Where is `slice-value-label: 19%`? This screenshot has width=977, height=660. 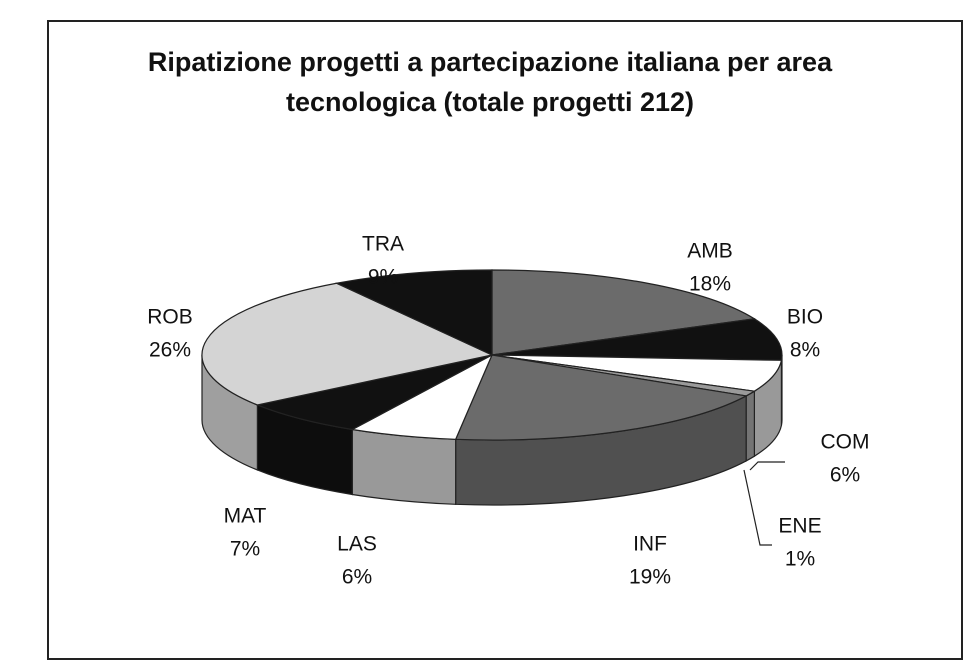 slice-value-label: 19% is located at coordinates (650, 577).